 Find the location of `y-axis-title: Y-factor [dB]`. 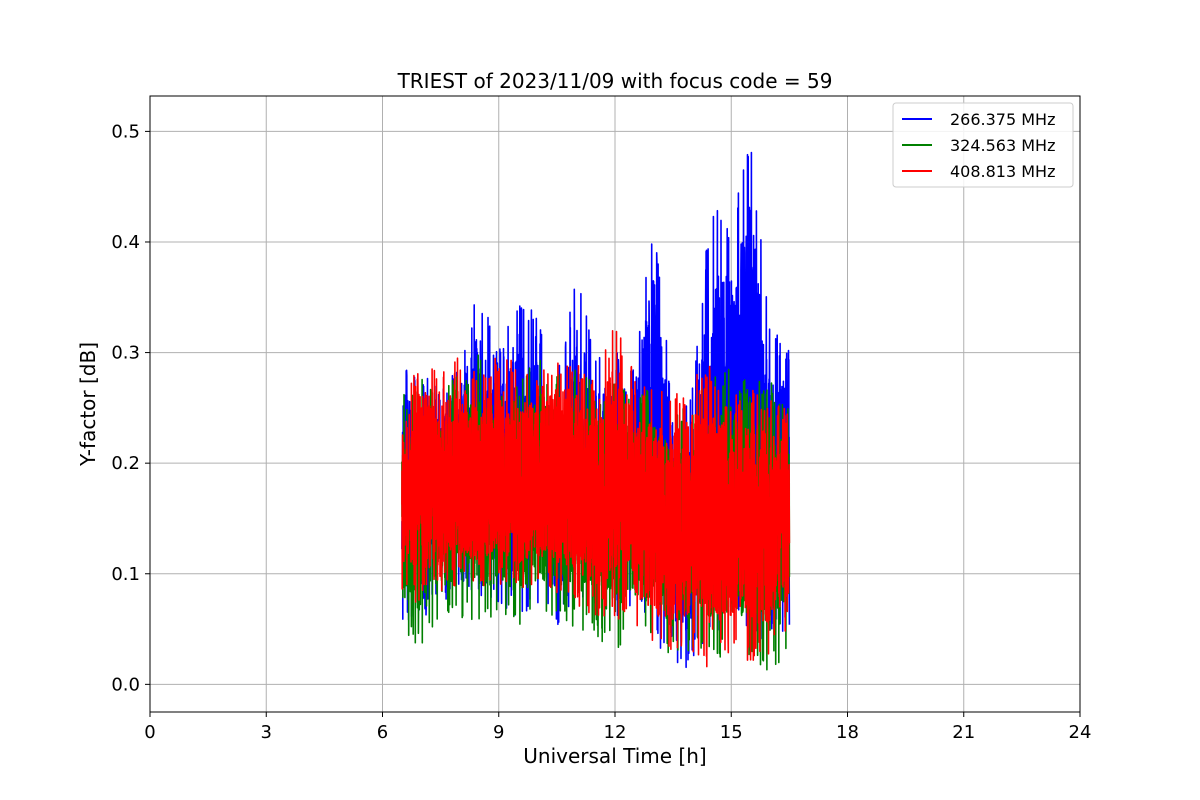

y-axis-title: Y-factor [dB] is located at coordinates (88, 404).